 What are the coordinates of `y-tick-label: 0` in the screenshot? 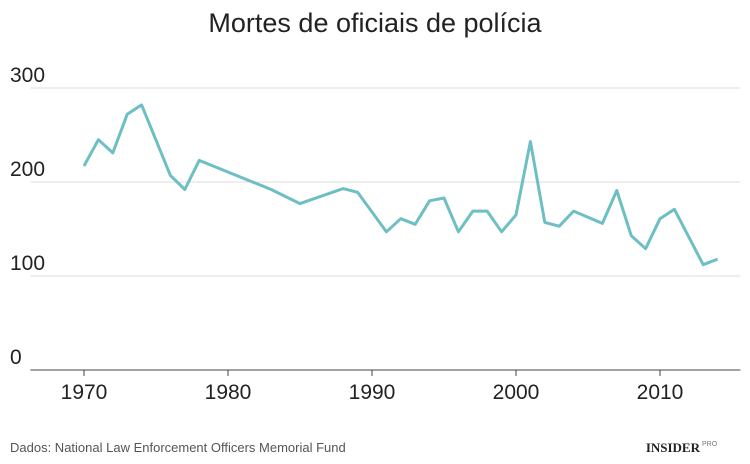 It's located at (16, 357).